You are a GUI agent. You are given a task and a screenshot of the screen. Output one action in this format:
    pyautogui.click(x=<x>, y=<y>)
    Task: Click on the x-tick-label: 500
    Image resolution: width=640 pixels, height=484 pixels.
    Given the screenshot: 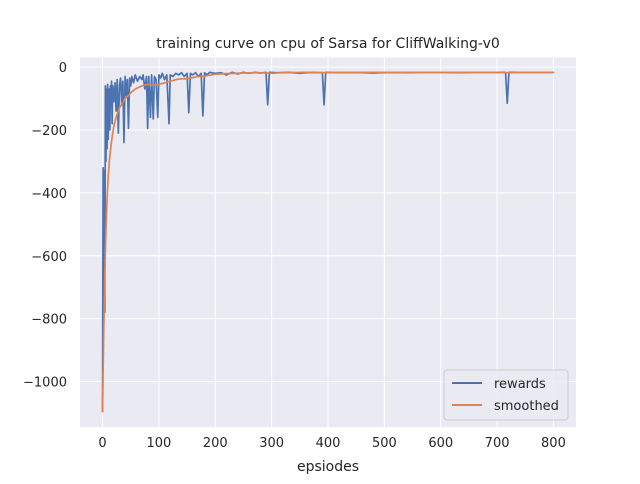 What is the action you would take?
    pyautogui.click(x=384, y=443)
    